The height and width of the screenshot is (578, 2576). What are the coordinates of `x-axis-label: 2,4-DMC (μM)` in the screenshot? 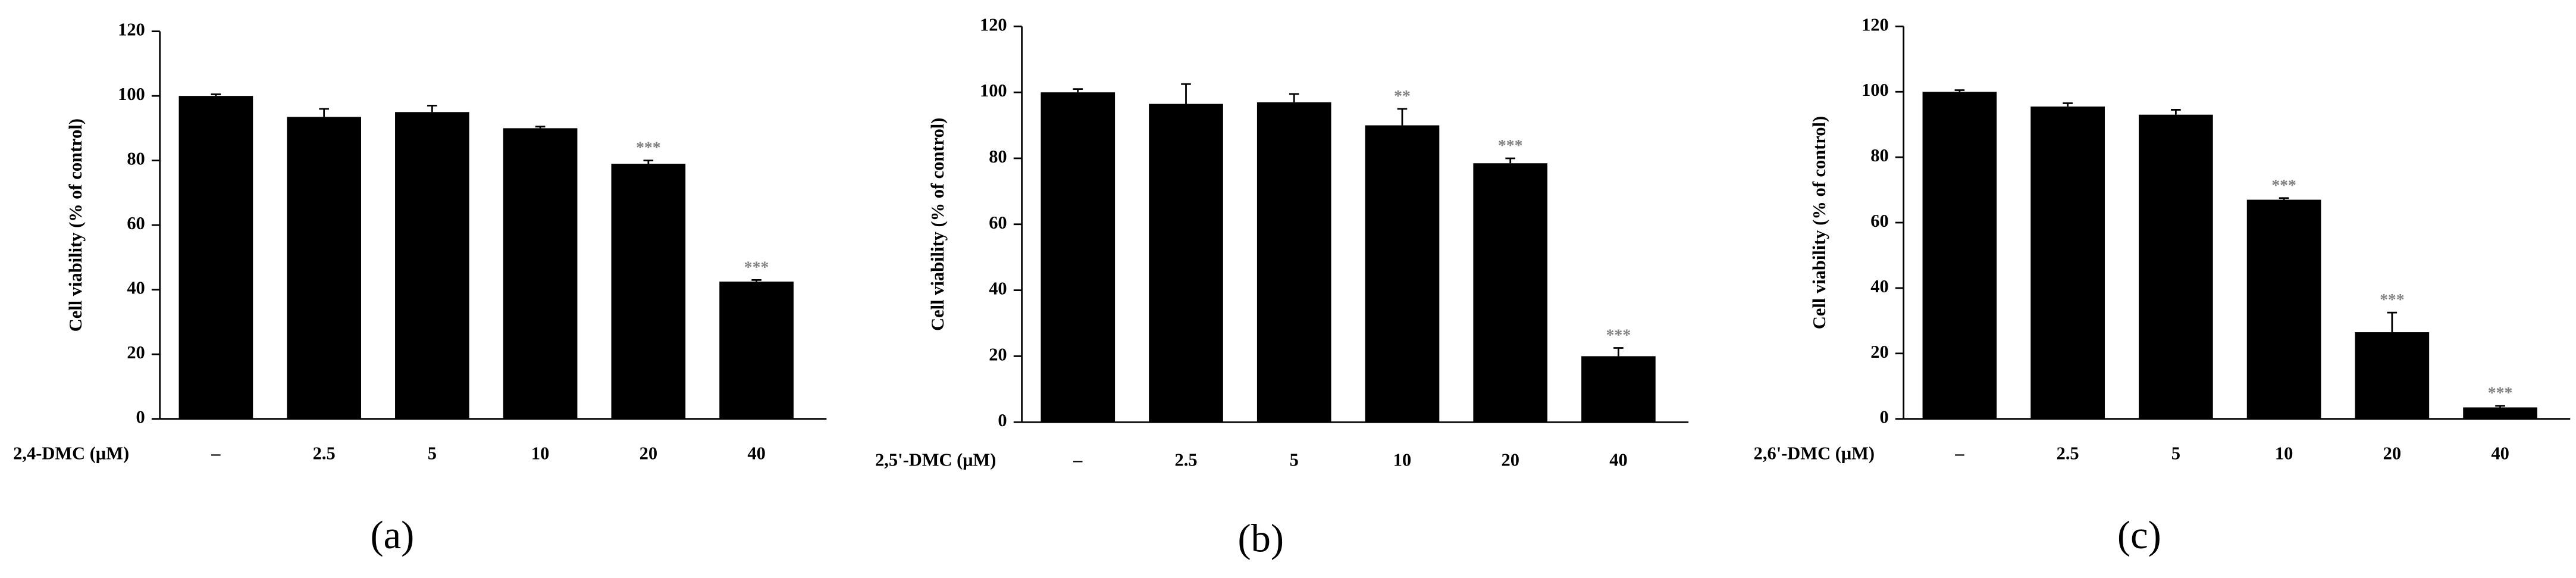 It's located at (71, 454).